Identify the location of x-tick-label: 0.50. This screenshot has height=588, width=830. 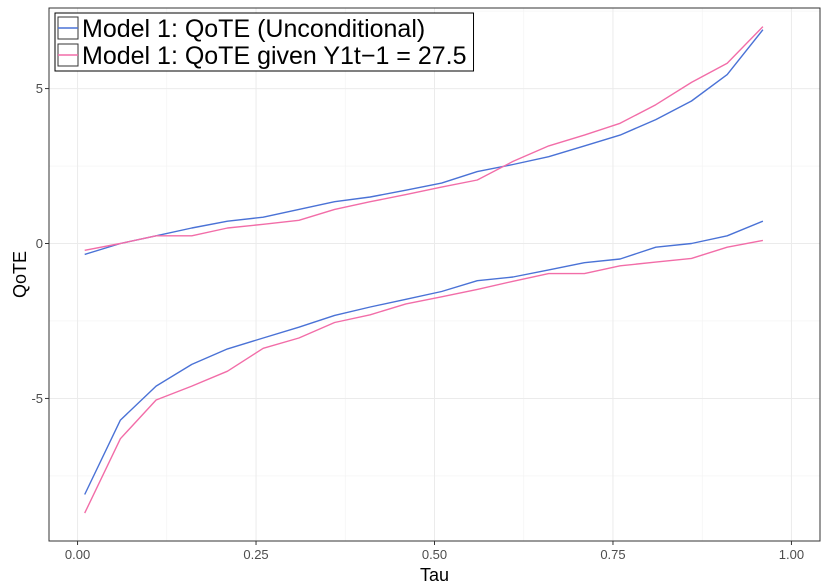
(434, 554).